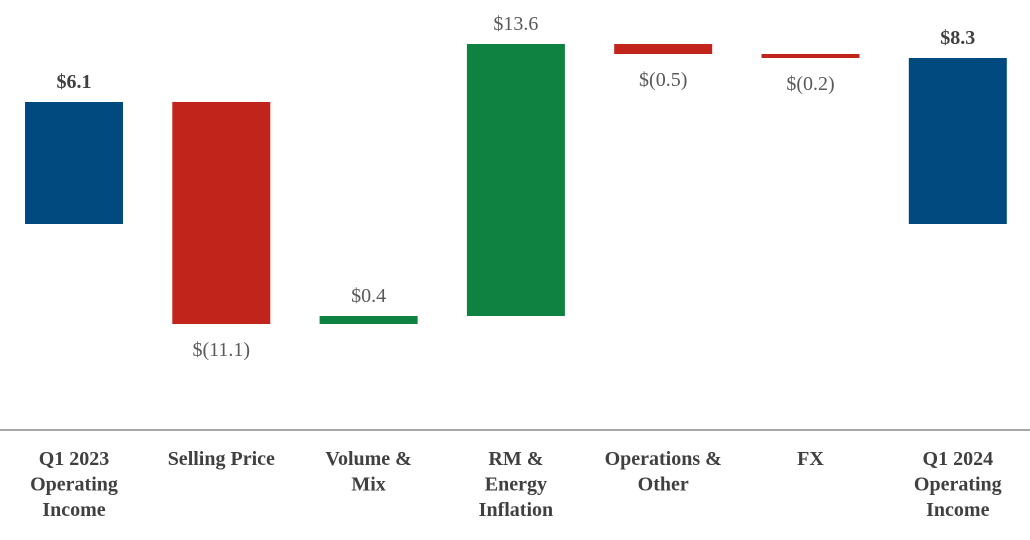 This screenshot has width=1030, height=540. Describe the element at coordinates (516, 485) in the screenshot. I see `category-label-rm-and-energy-inflation: Energy` at that location.